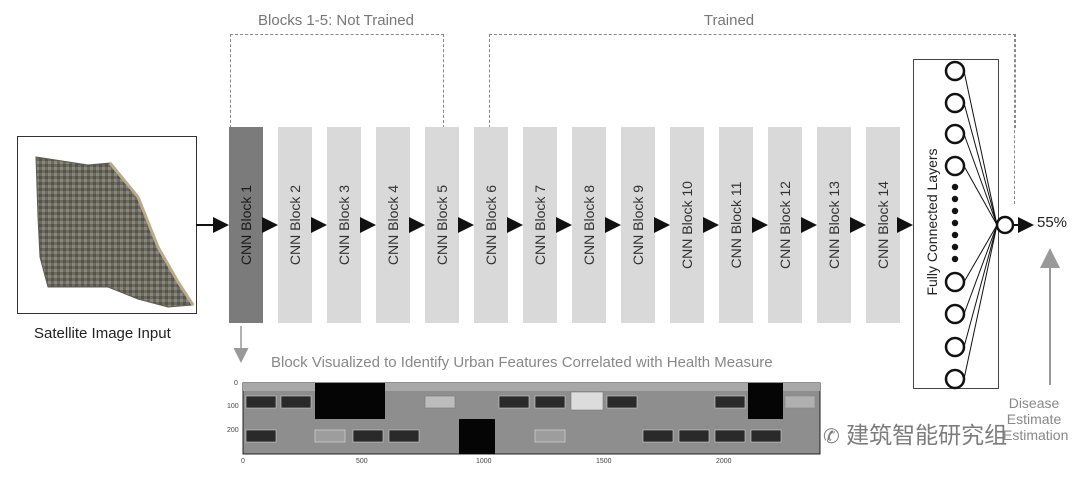 The image size is (1080, 478). Describe the element at coordinates (736, 225) in the screenshot. I see `cnn-block-11: CNN Block 11` at that location.